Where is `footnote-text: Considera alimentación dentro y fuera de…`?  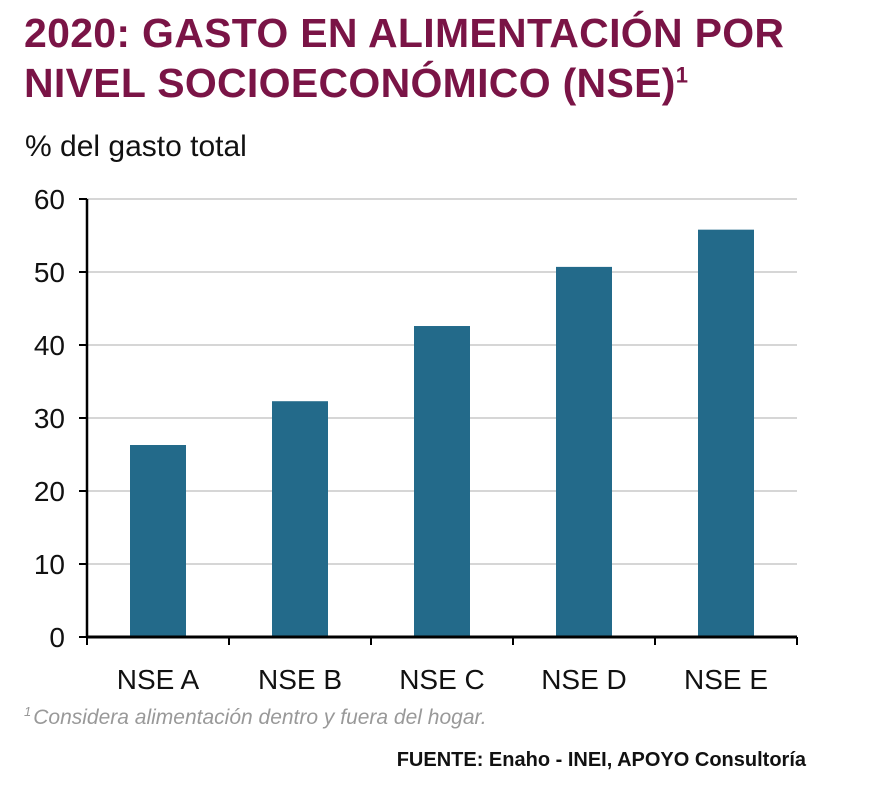 footnote-text: Considera alimentación dentro y fuera de… is located at coordinates (260, 717).